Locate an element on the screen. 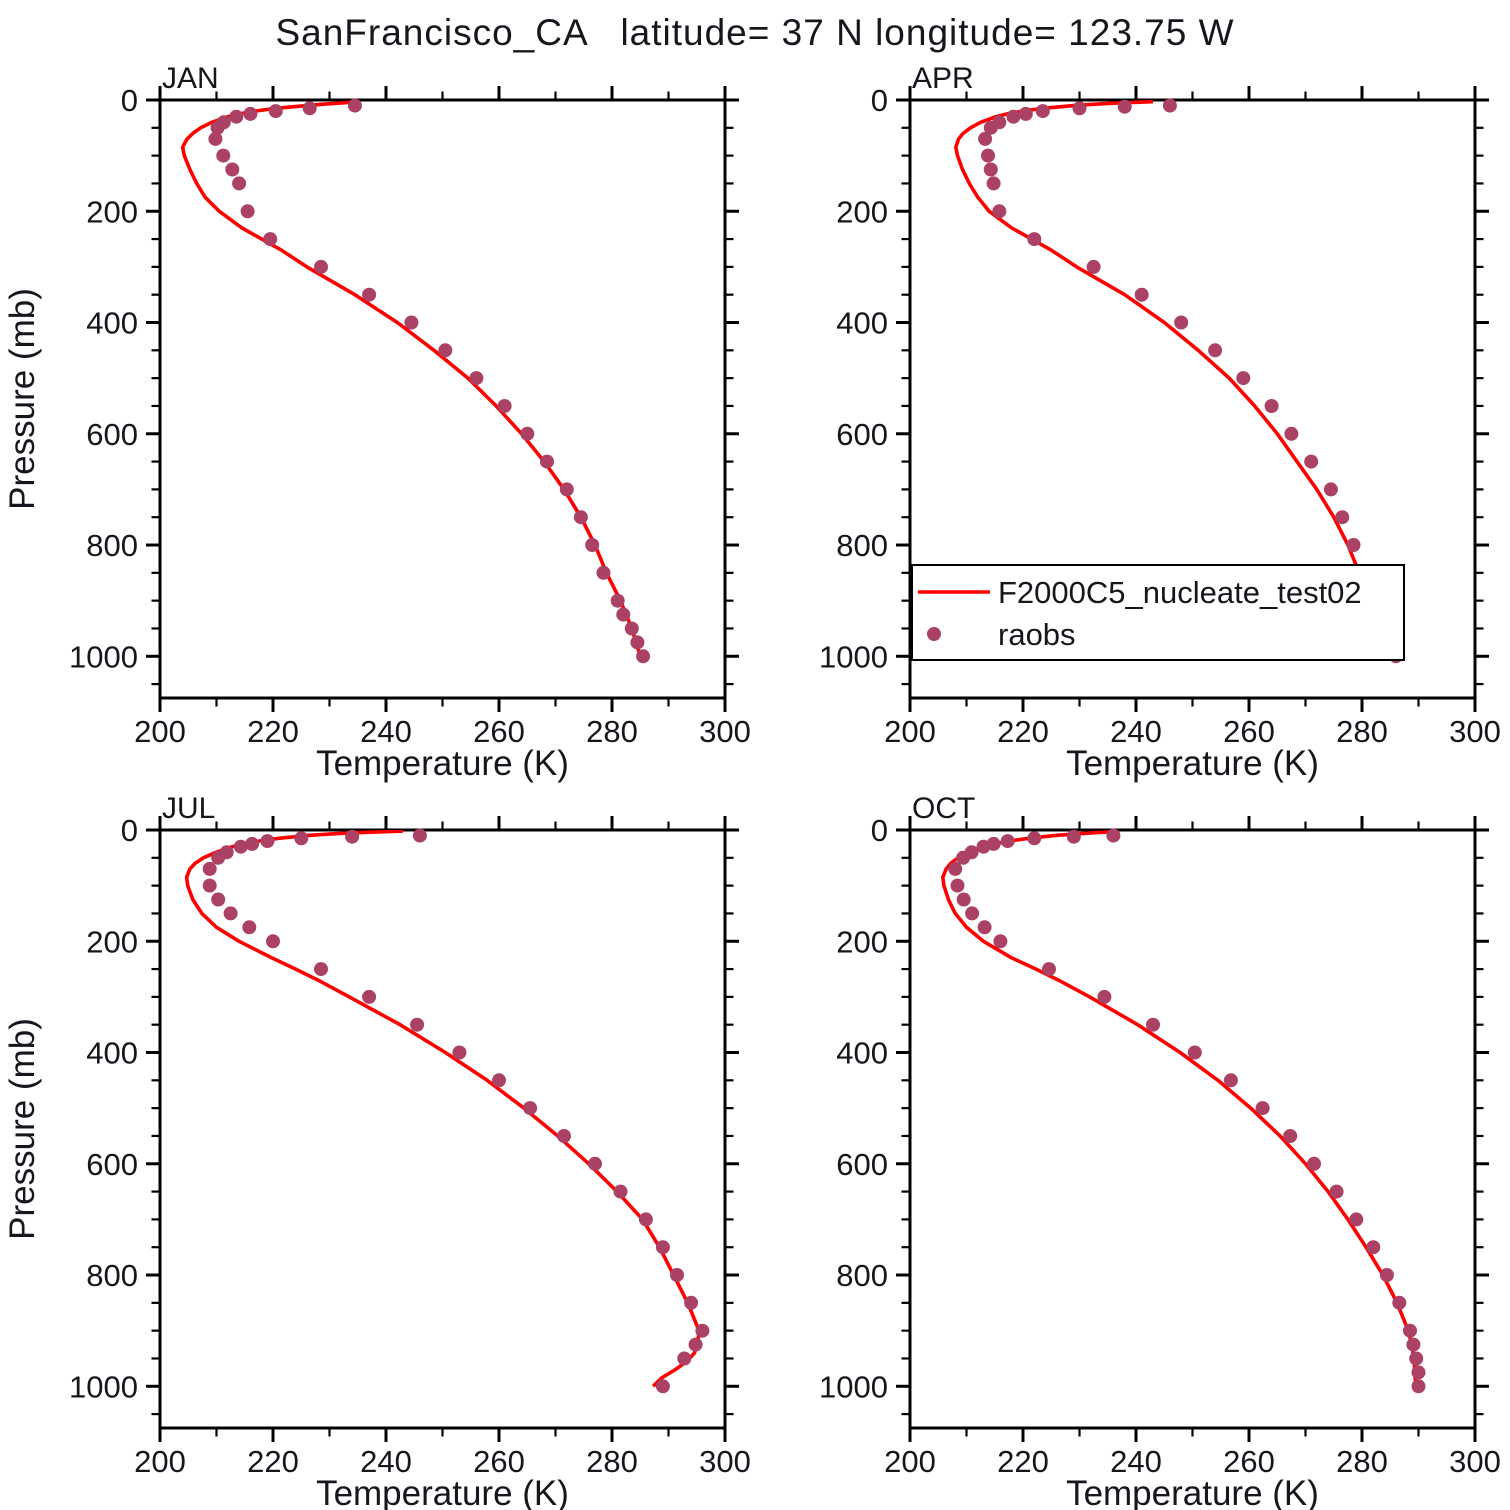 This screenshot has height=1510, width=1510. x-tick-label: 300 is located at coordinates (1475, 731).